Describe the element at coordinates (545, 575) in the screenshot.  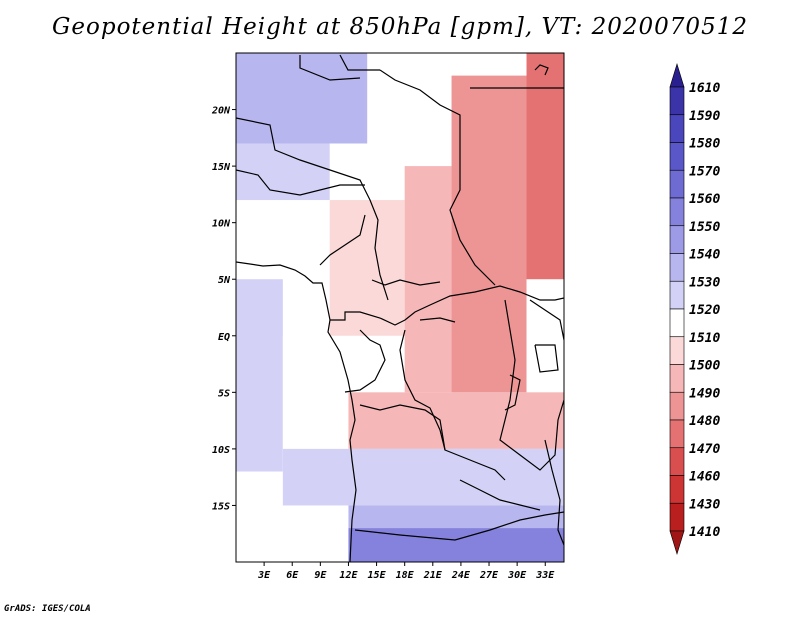
I see `lon-tick-label: 33E` at that location.